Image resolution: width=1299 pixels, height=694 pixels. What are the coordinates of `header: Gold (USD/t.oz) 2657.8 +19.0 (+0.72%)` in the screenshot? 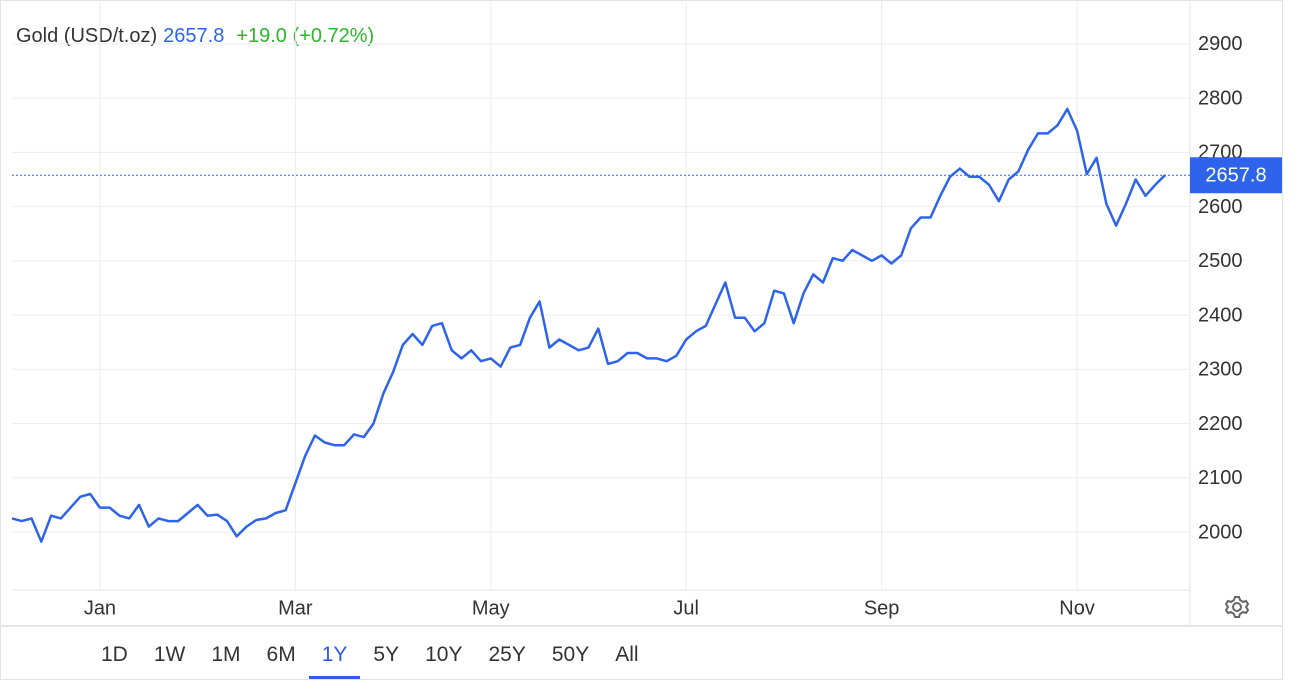 It's located at (218, 36).